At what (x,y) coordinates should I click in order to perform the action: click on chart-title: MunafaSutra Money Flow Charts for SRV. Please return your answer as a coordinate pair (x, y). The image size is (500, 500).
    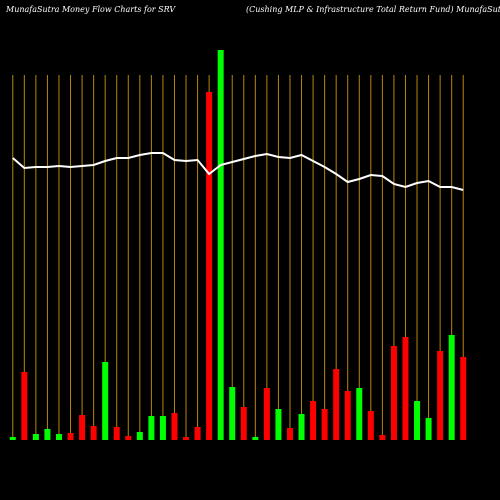
    Looking at the image, I should click on (90, 9).